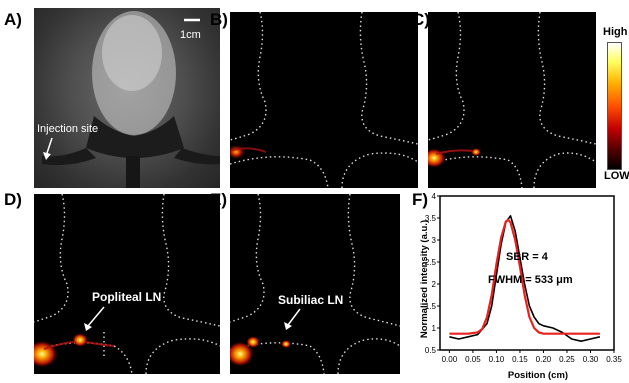 Image resolution: width=629 pixels, height=383 pixels. Describe the element at coordinates (431, 306) in the screenshot. I see `y-tick-label: 1.5` at that location.